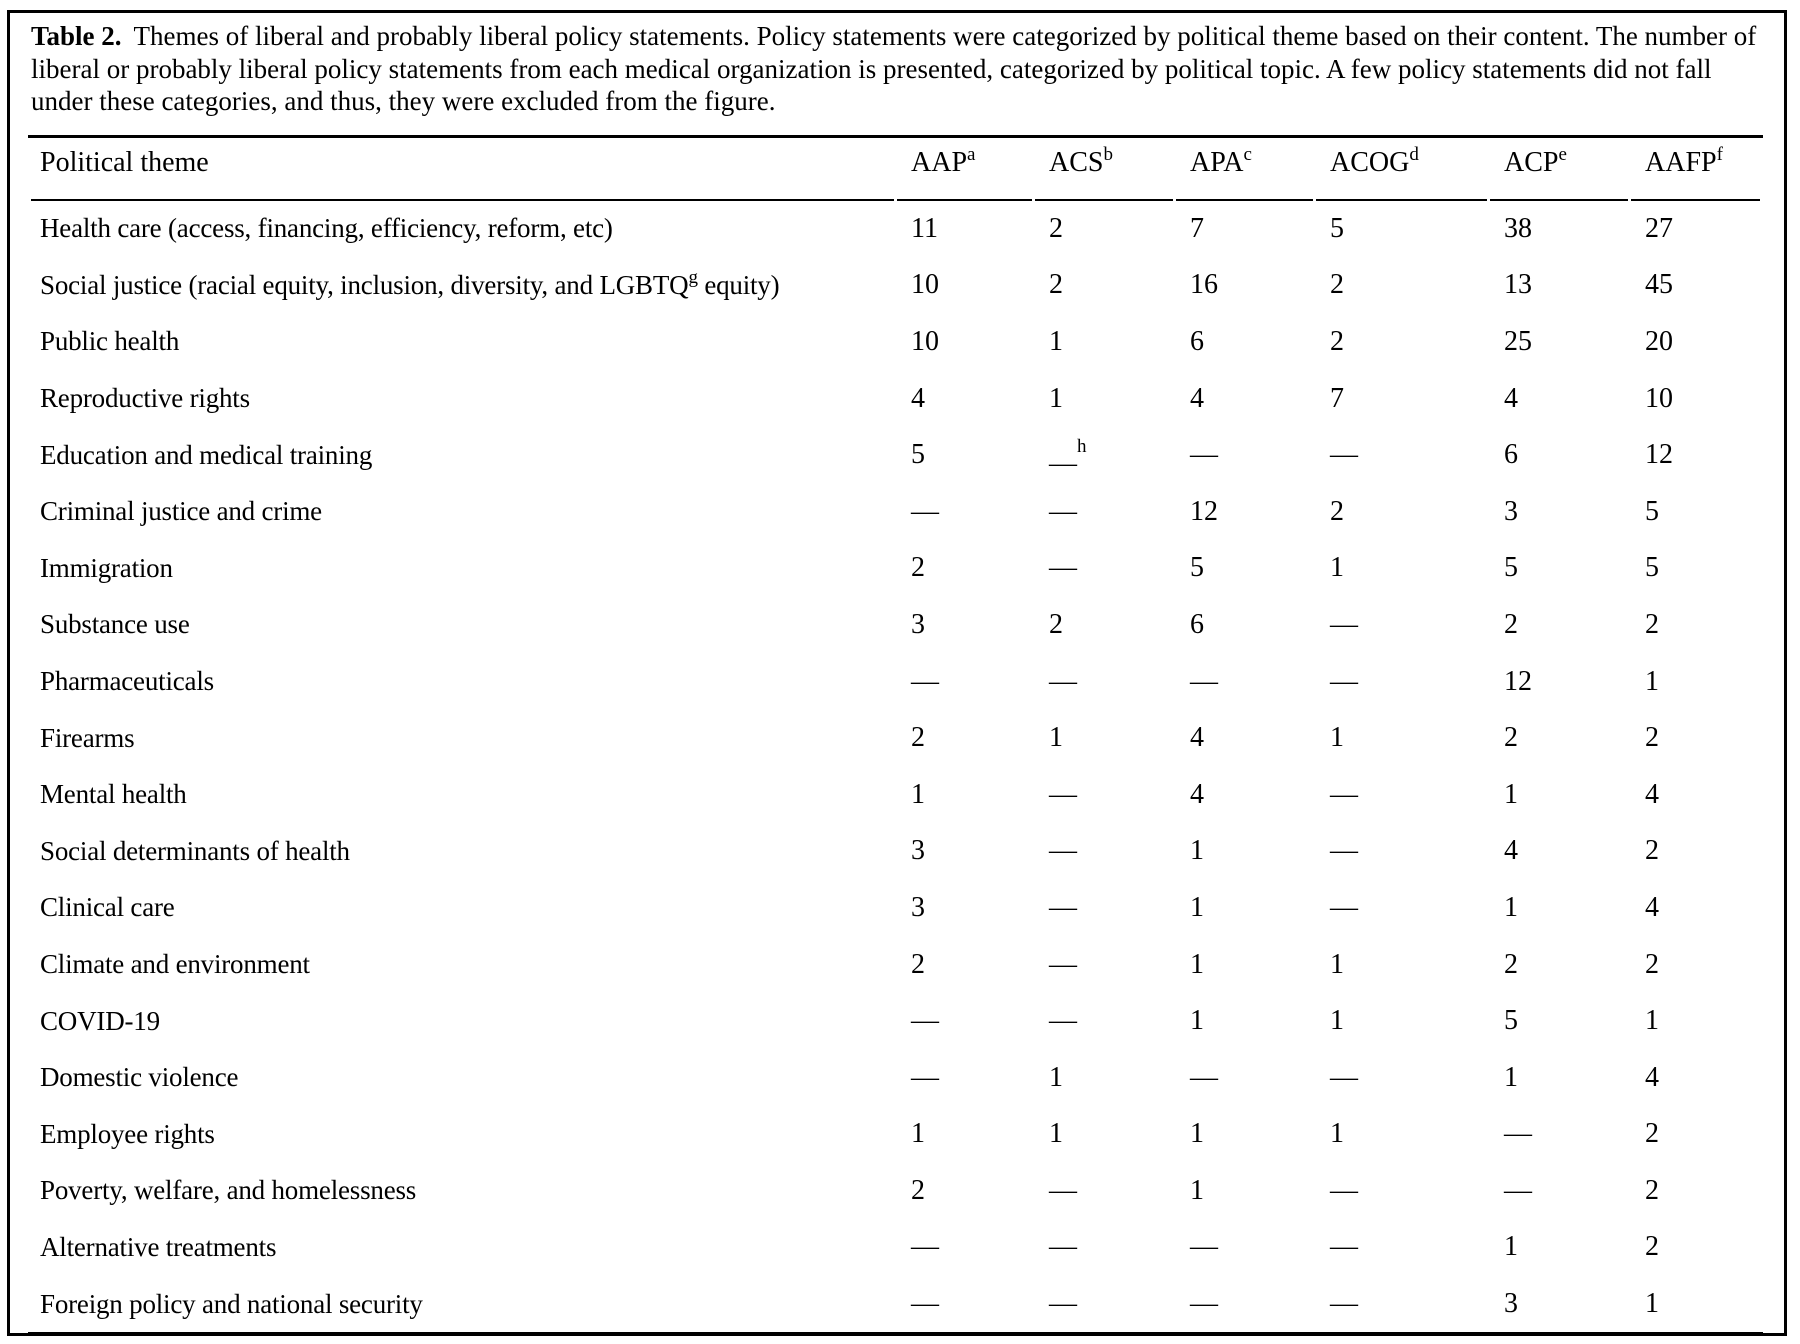 This screenshot has height=1344, width=1800. What do you see at coordinates (206, 454) in the screenshot?
I see `theme-cell: Education and medical training` at bounding box center [206, 454].